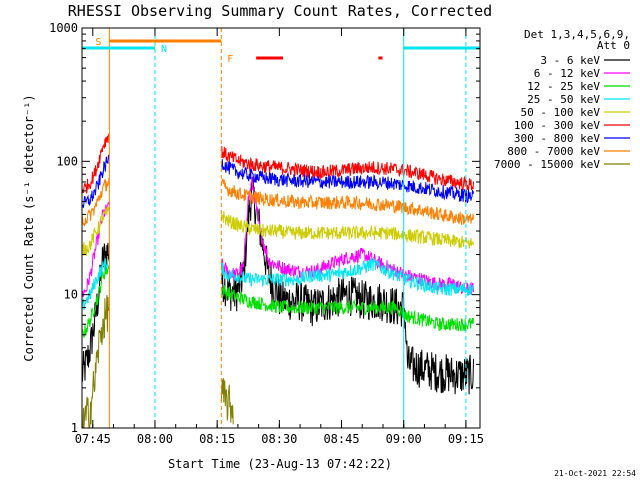 Image resolution: width=640 pixels, height=484 pixels. Describe the element at coordinates (279, 439) in the screenshot. I see `x-tick-label: 08:30` at that location.